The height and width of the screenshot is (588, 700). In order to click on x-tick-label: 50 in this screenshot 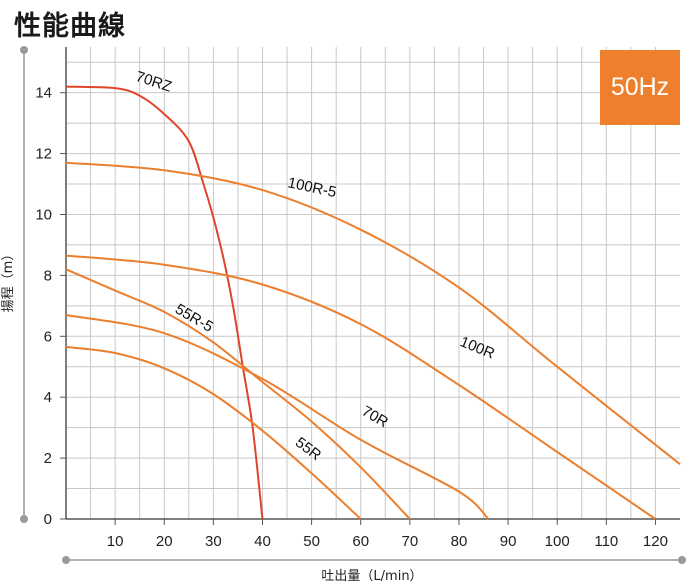, I will do `click(311, 541)`.